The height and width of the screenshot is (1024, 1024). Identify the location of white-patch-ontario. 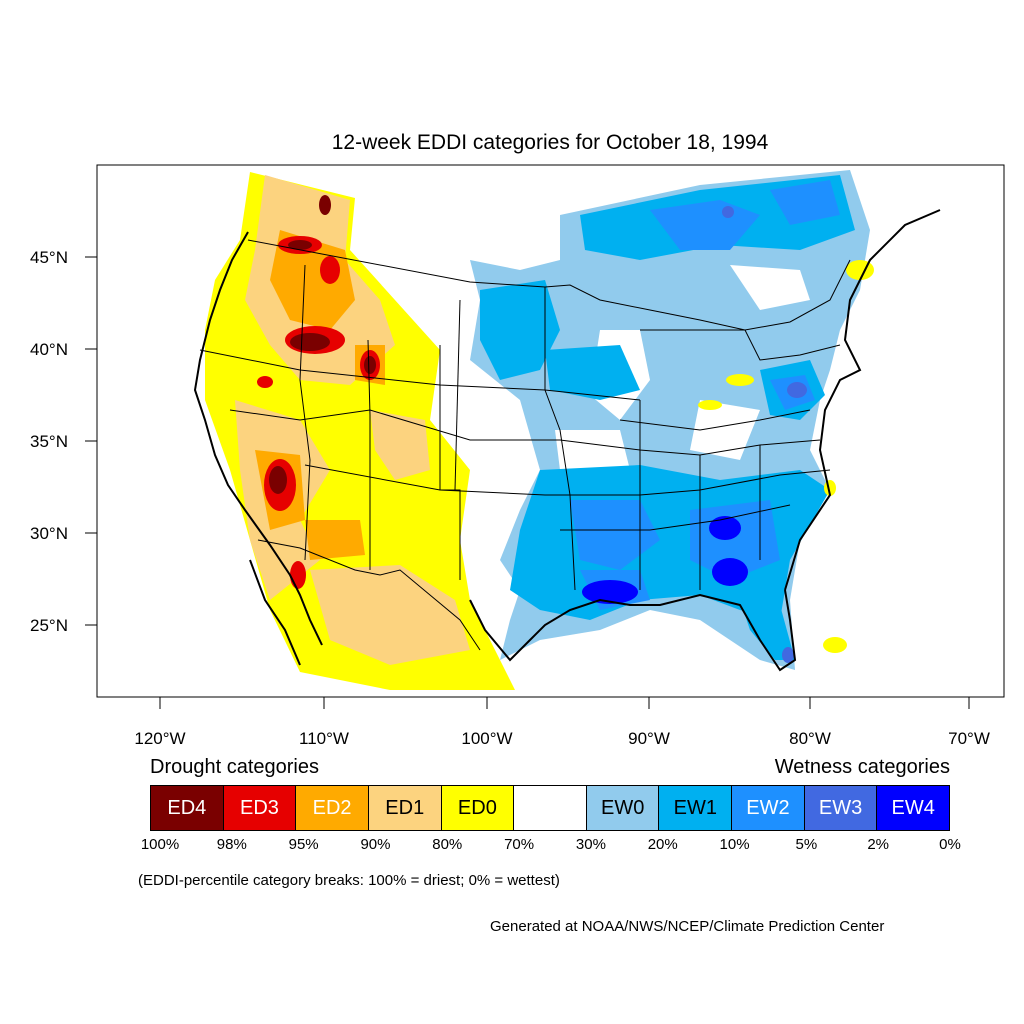
(770, 287).